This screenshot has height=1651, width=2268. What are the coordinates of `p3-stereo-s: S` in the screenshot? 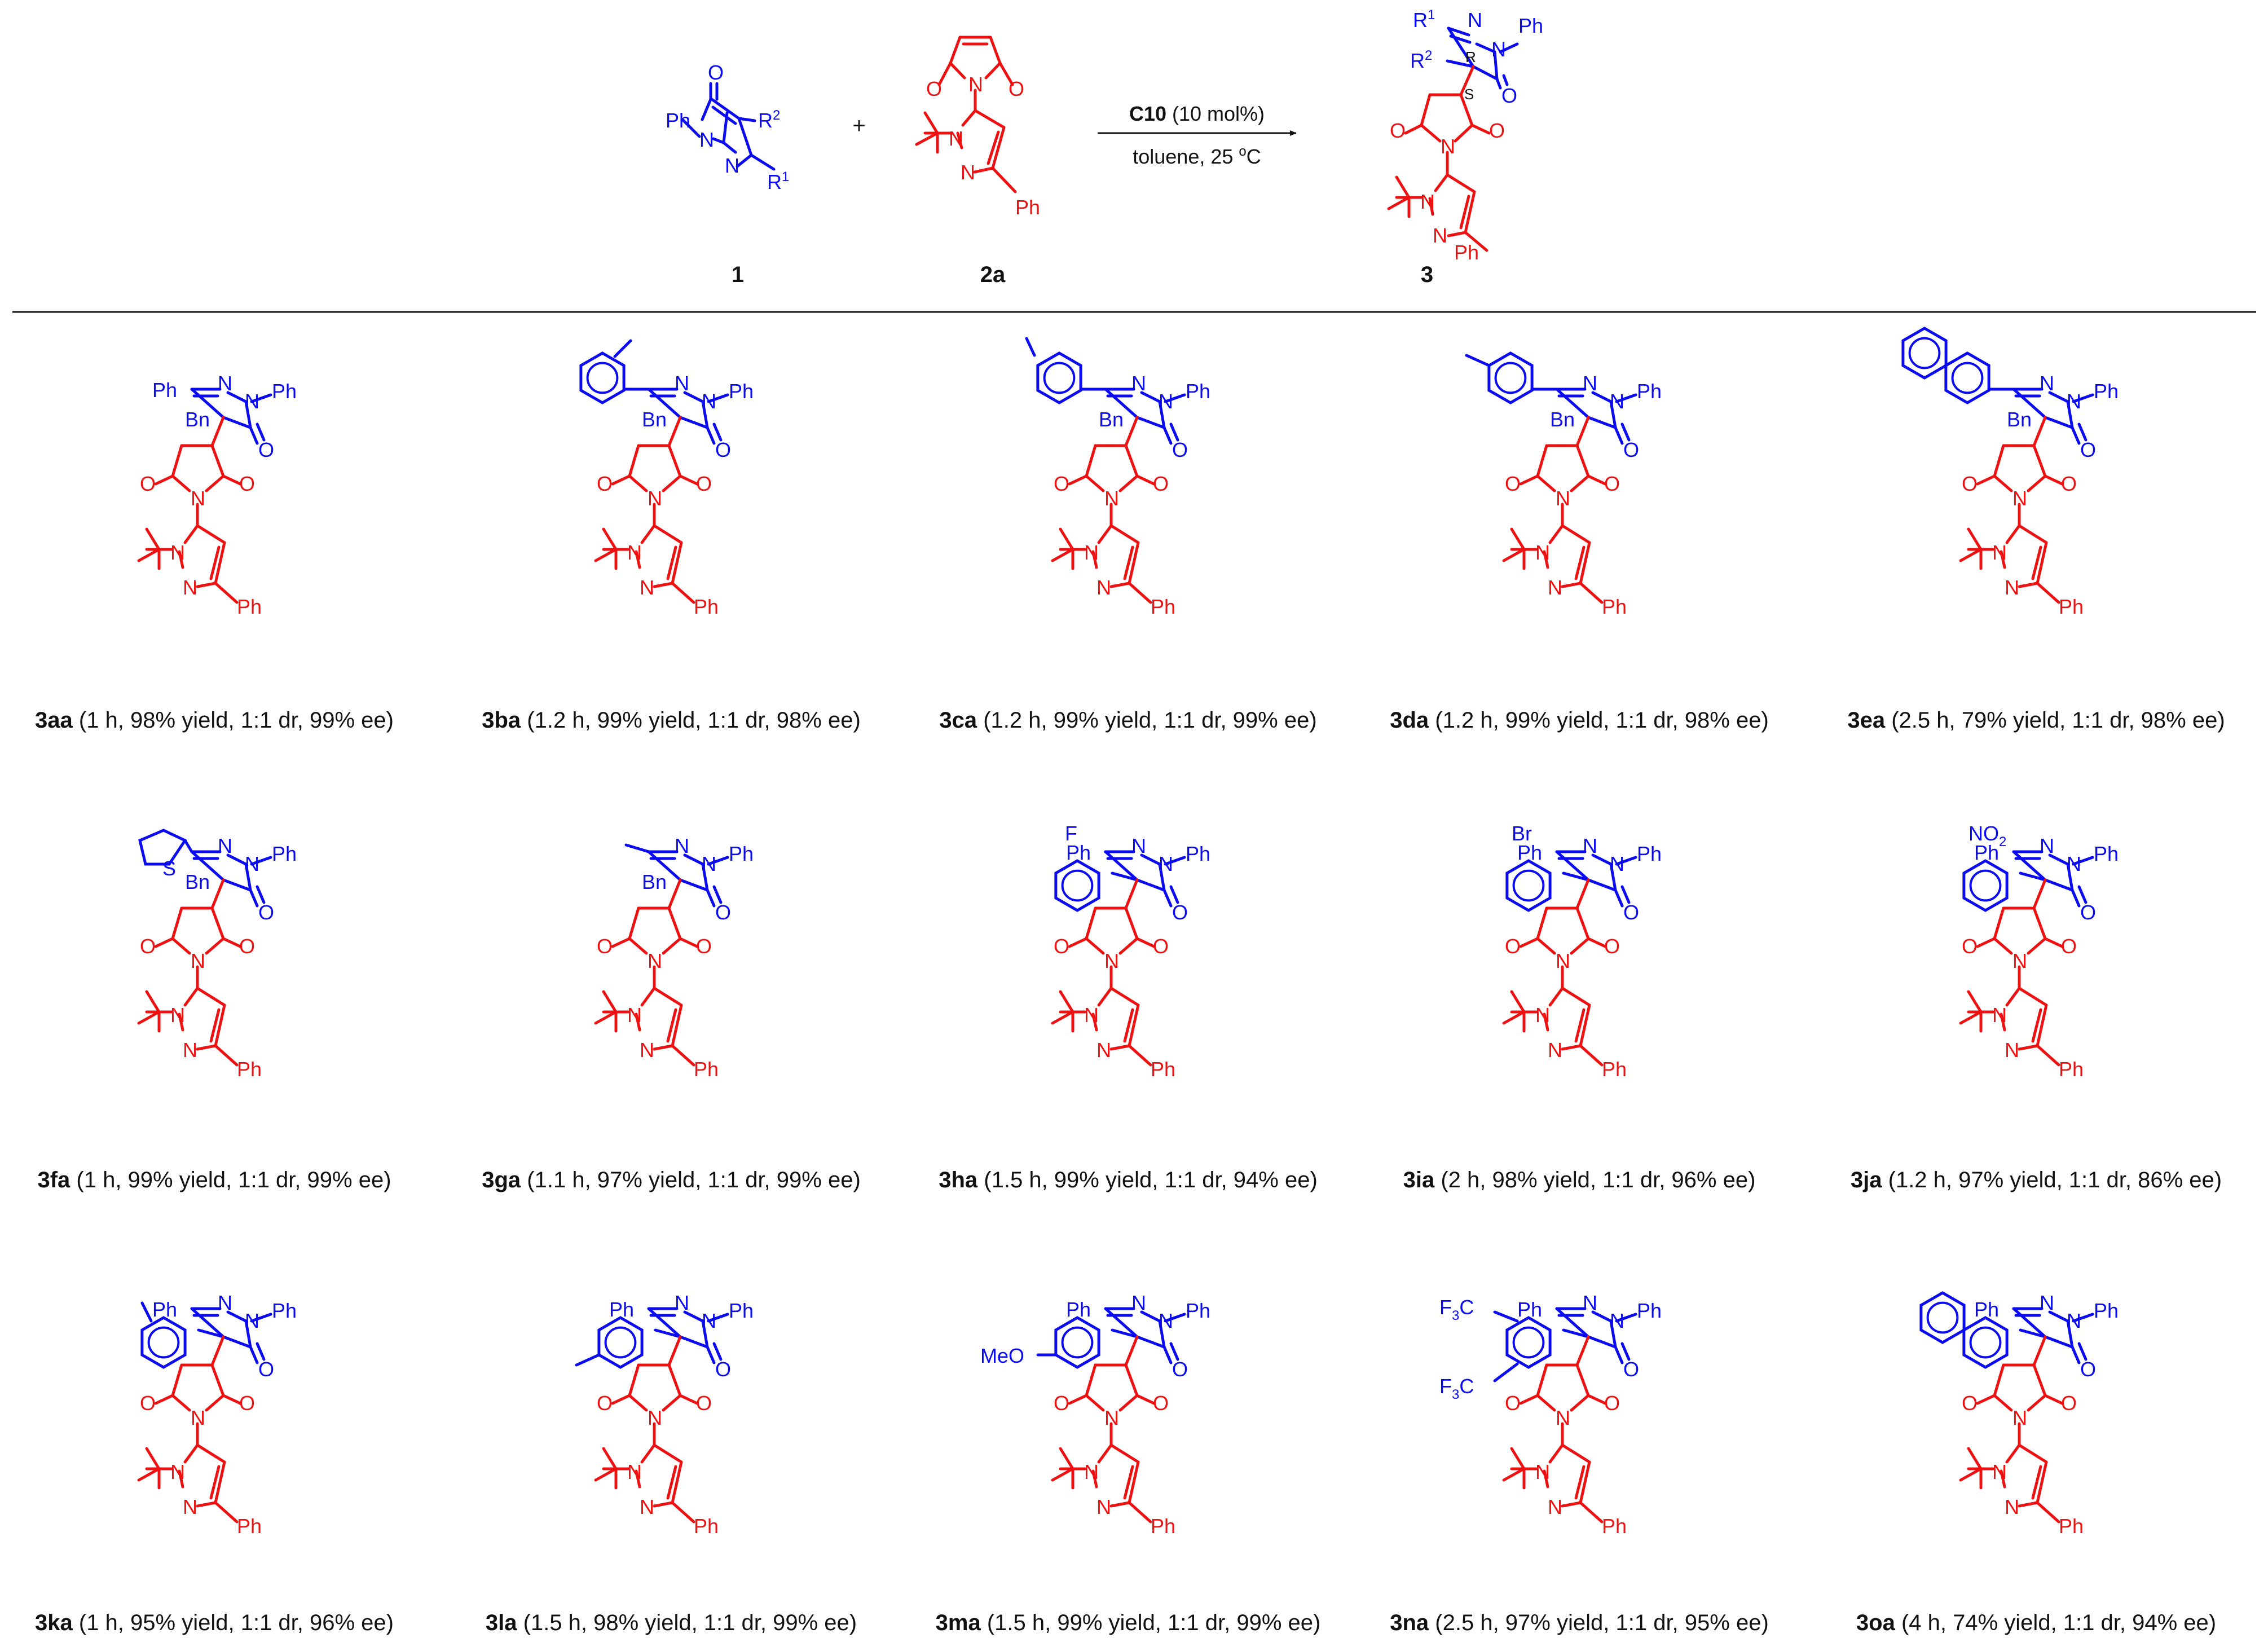 It's located at (1469, 95).